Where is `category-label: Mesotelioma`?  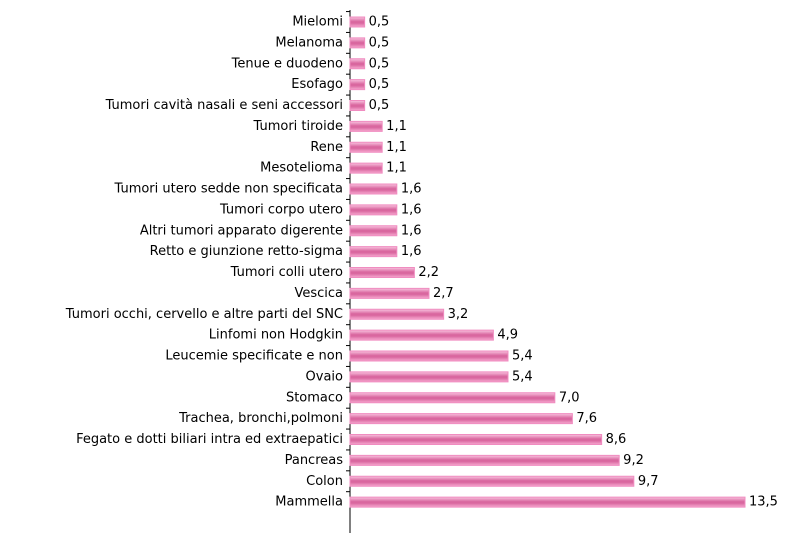 category-label: Mesotelioma is located at coordinates (301, 168).